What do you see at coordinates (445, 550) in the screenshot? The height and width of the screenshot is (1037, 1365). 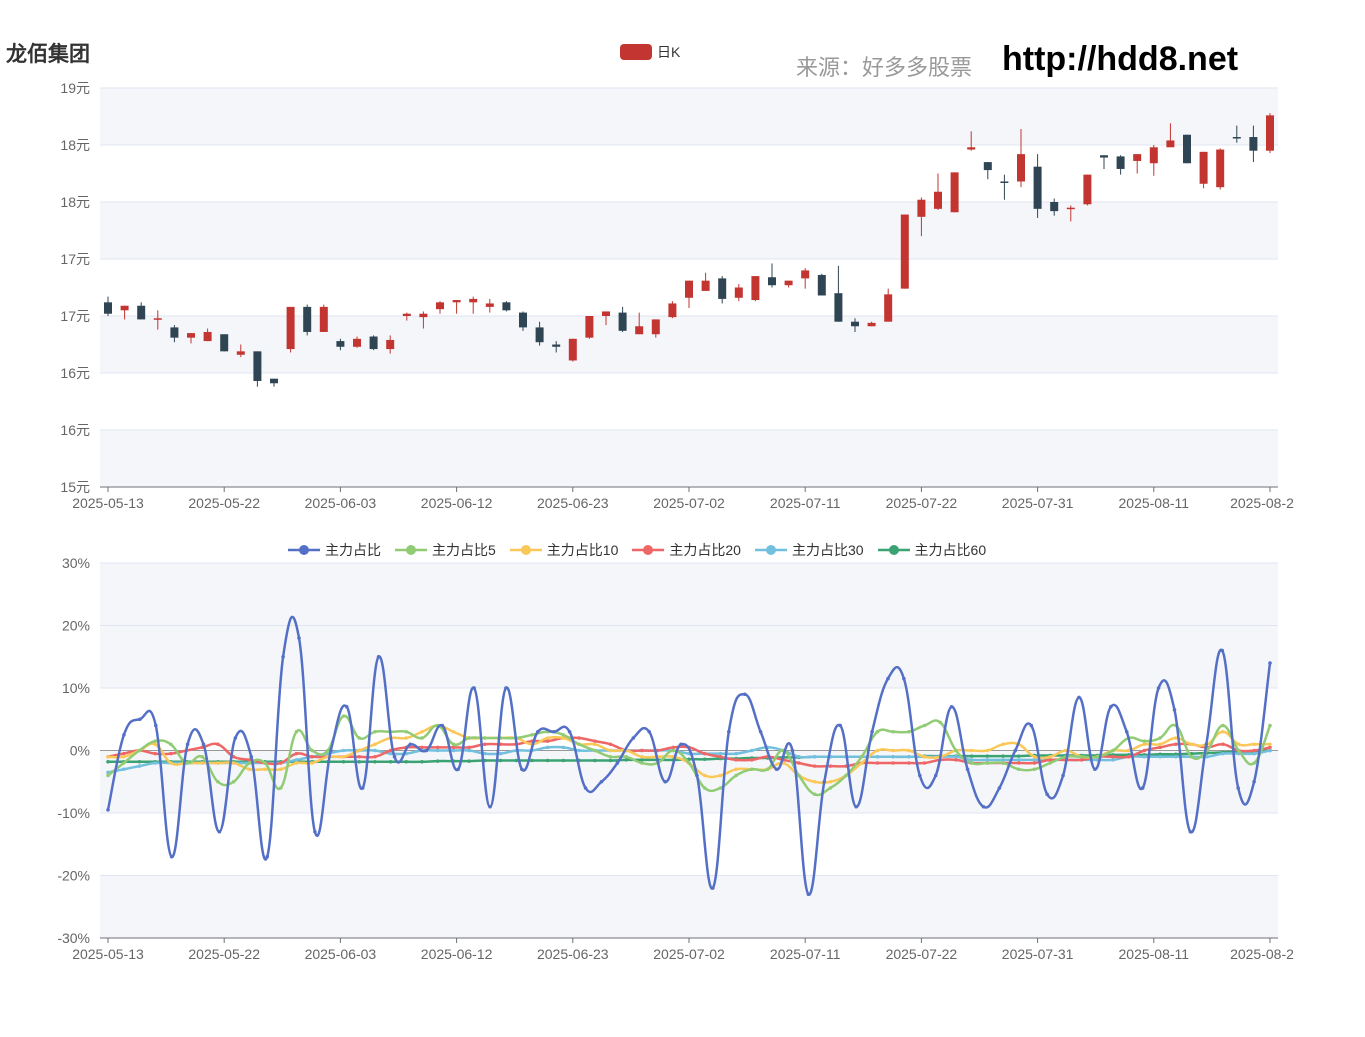 I see `flow-legend-item: 主力占比5` at bounding box center [445, 550].